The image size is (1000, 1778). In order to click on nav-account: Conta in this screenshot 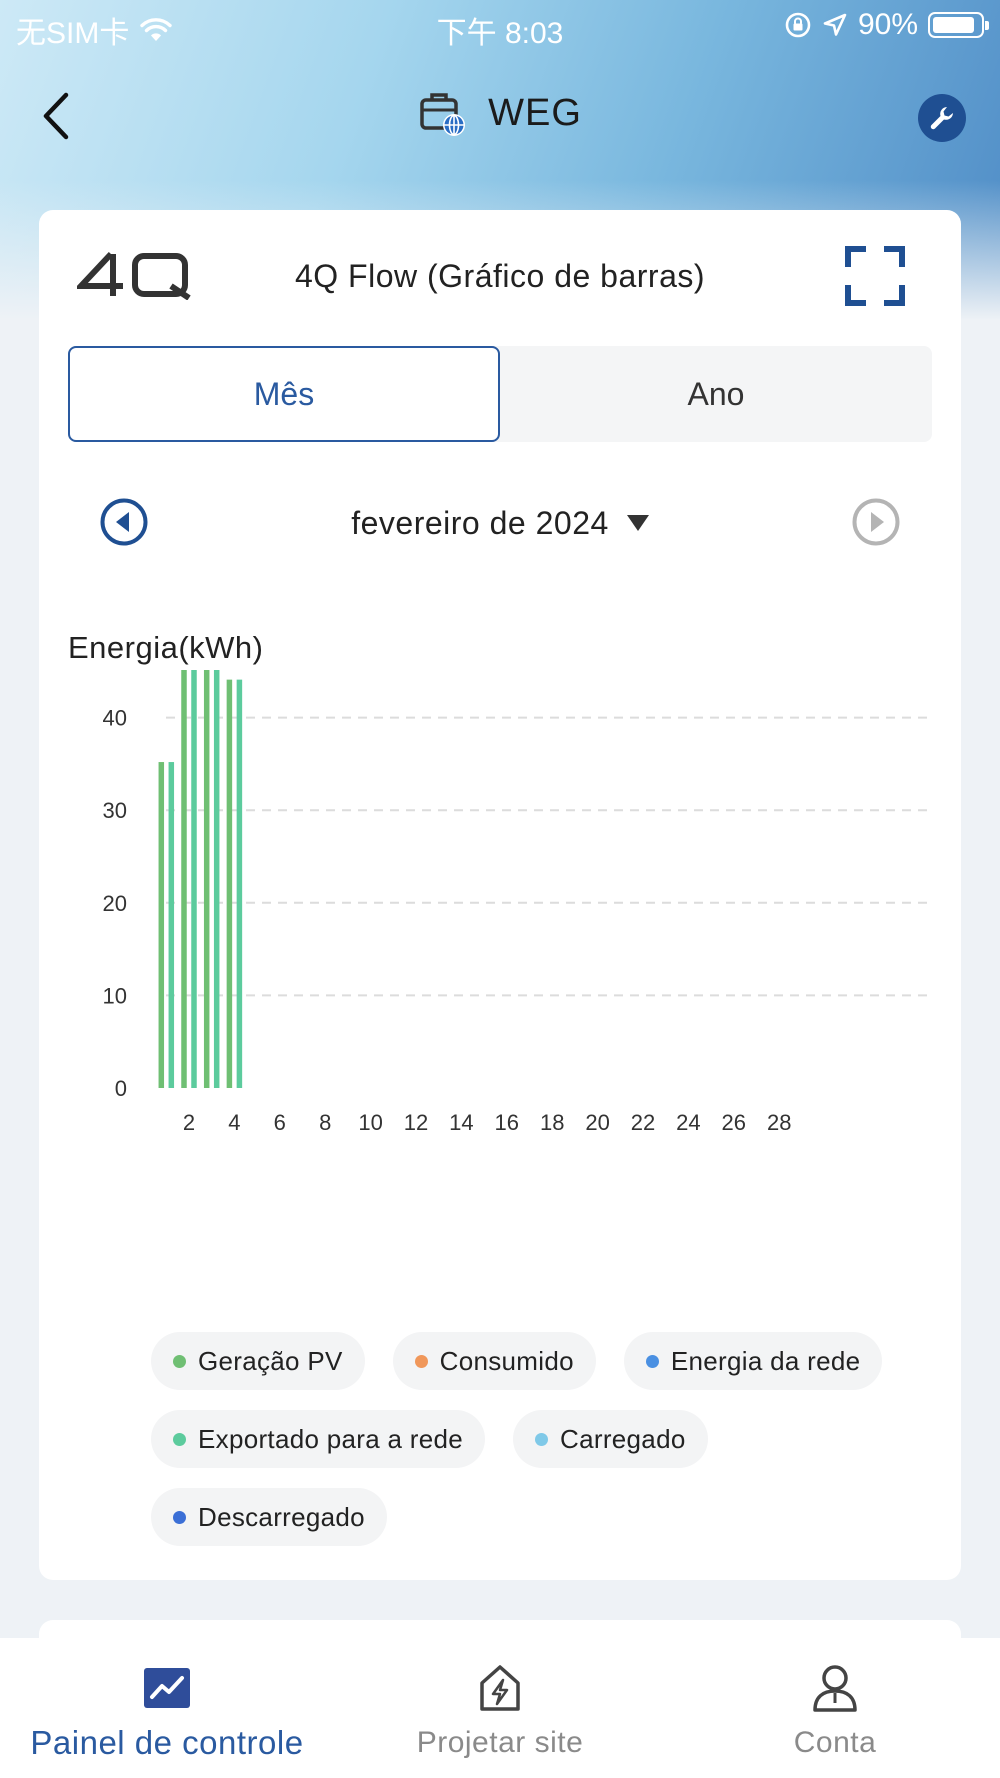, I will do `click(835, 1708)`.